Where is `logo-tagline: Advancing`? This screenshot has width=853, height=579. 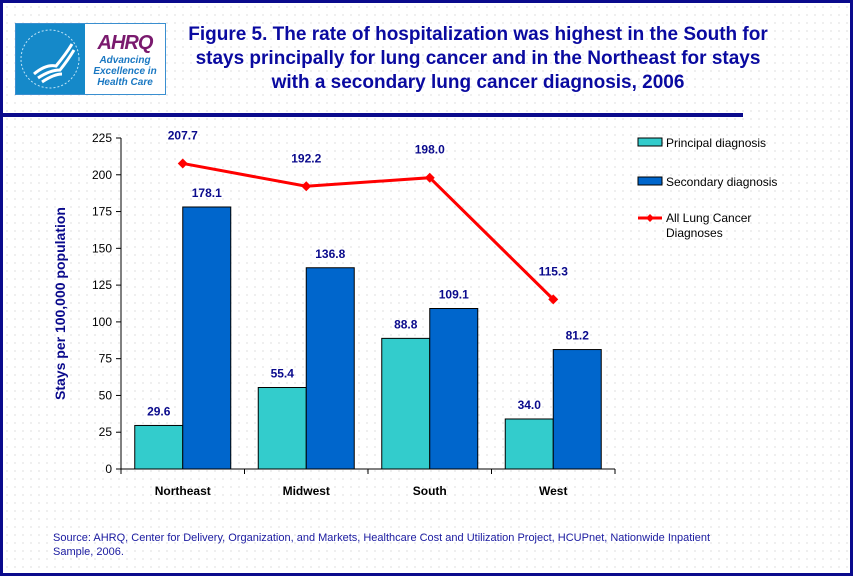
logo-tagline: Advancing is located at coordinates (125, 60).